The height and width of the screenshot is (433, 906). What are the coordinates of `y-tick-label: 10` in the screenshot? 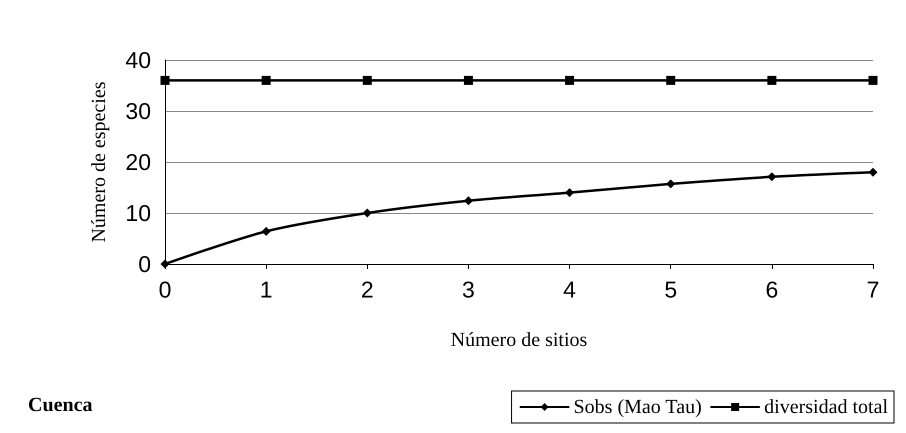 It's located at (138, 213).